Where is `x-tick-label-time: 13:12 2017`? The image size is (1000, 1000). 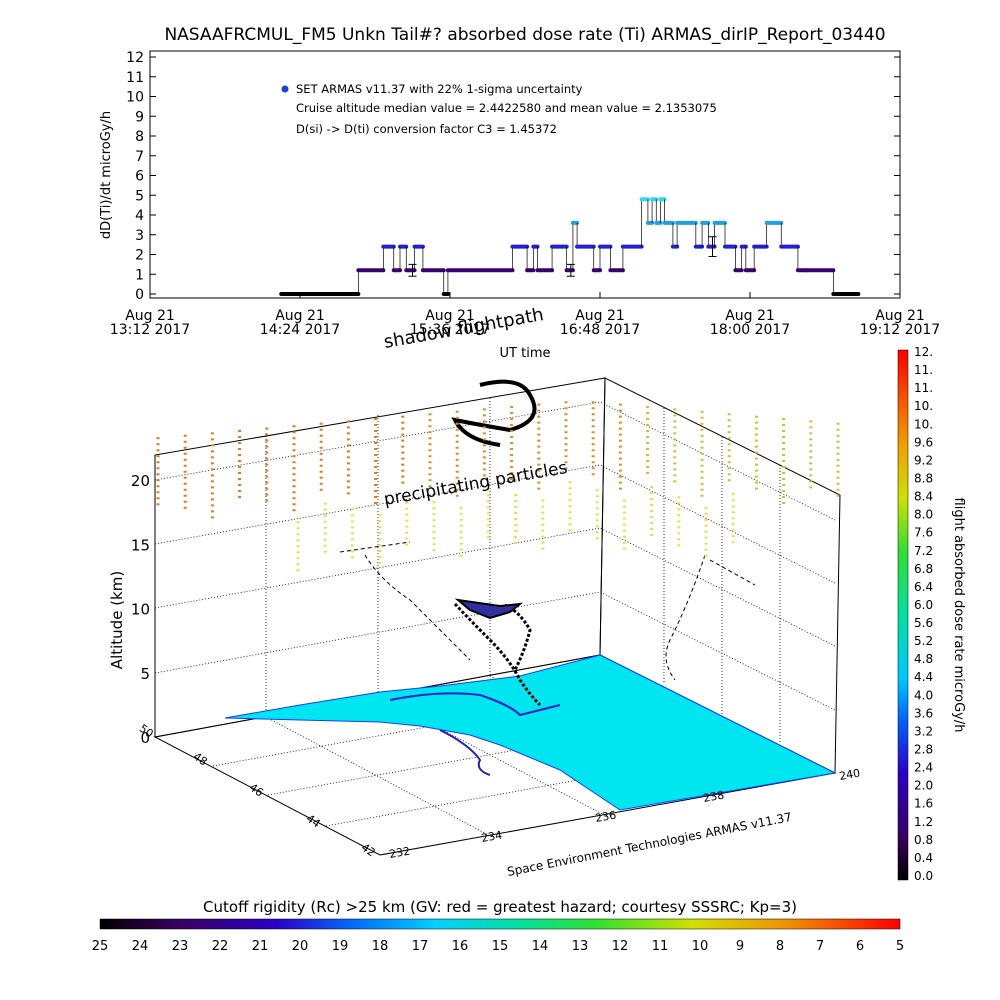
x-tick-label-time: 13:12 2017 is located at coordinates (150, 330).